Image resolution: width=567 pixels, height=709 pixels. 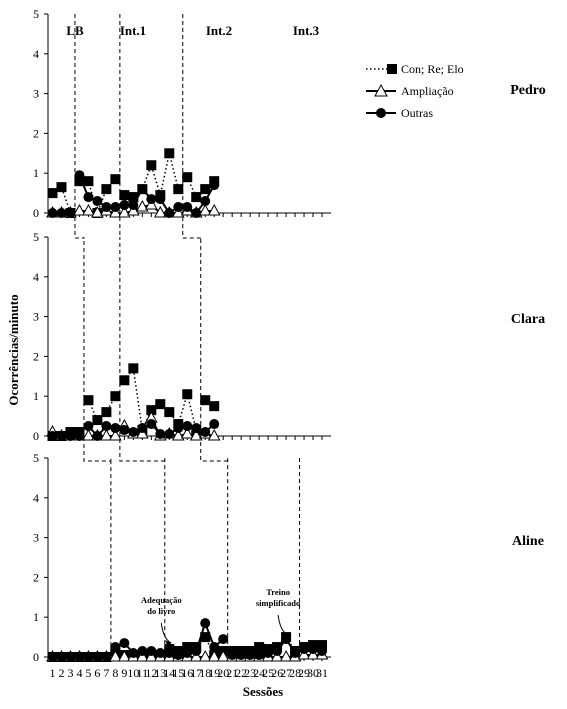 I want to click on phase-label-int3: Int.3, so click(x=306, y=30).